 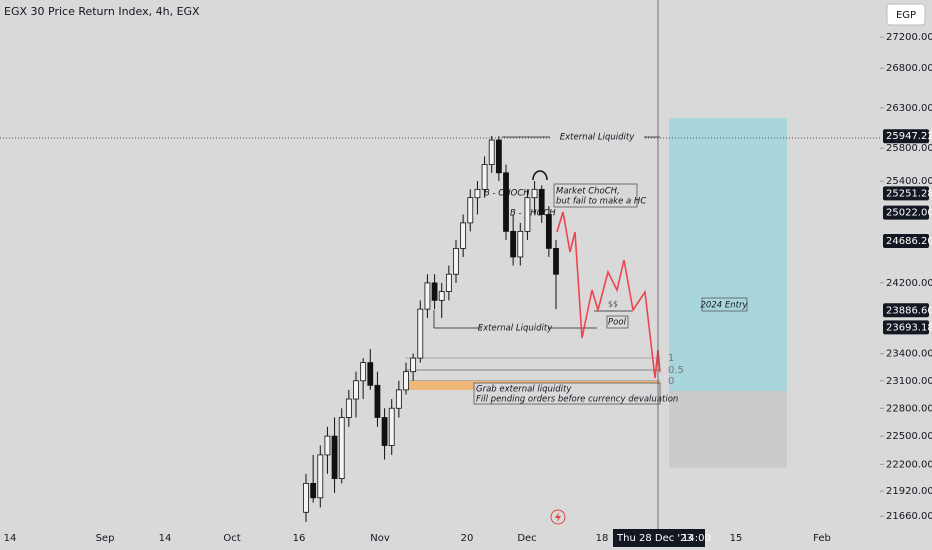 I want to click on flash-icon, so click(x=558, y=517).